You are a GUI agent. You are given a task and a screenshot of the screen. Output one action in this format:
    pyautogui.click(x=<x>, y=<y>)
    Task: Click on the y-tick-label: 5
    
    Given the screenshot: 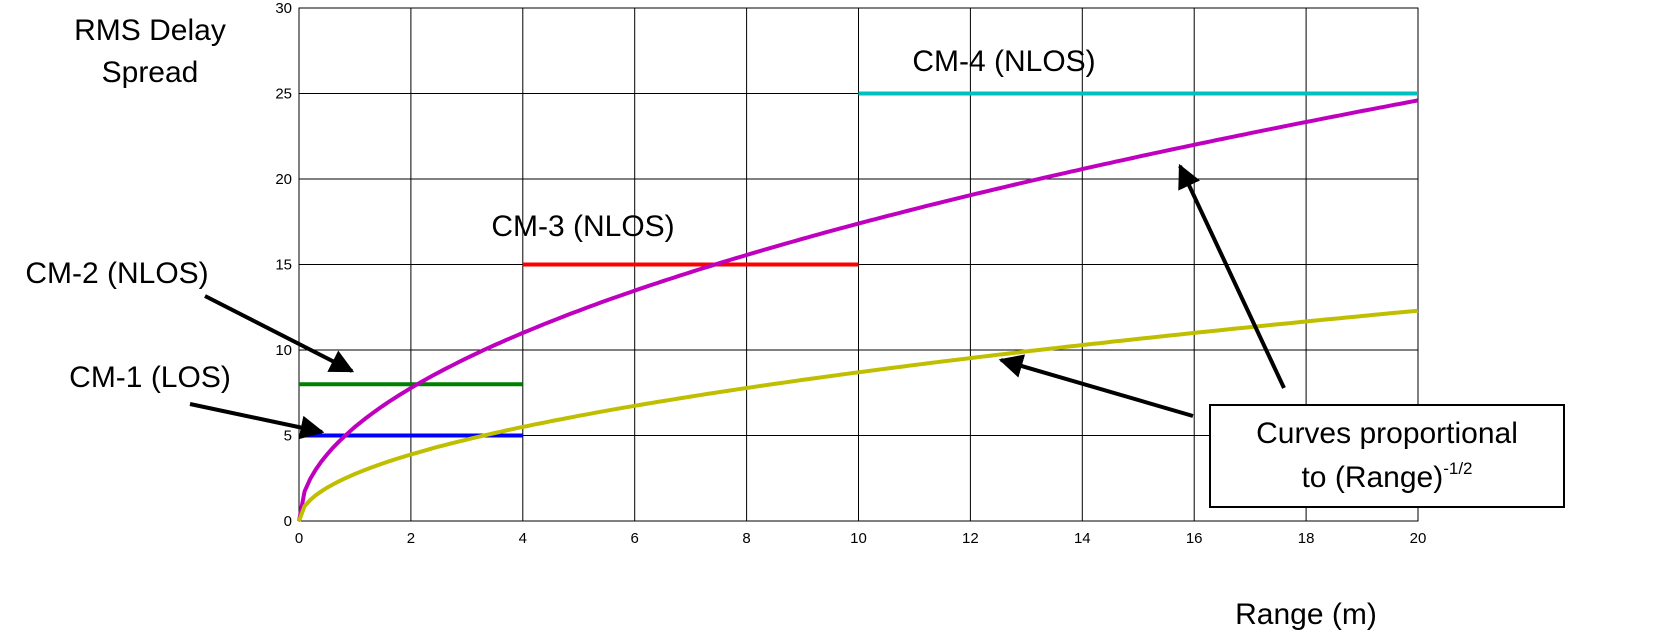 What is the action you would take?
    pyautogui.click(x=288, y=436)
    